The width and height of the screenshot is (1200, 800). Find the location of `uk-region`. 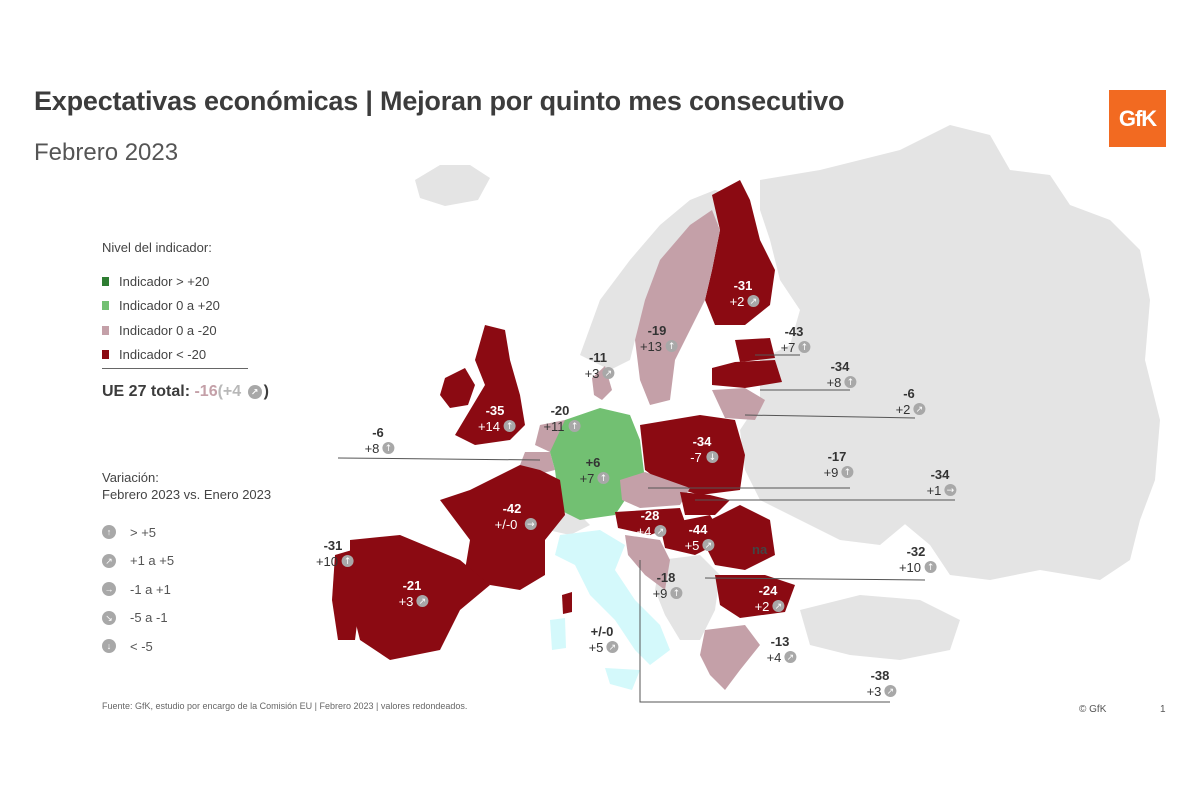

uk-region is located at coordinates (490, 385).